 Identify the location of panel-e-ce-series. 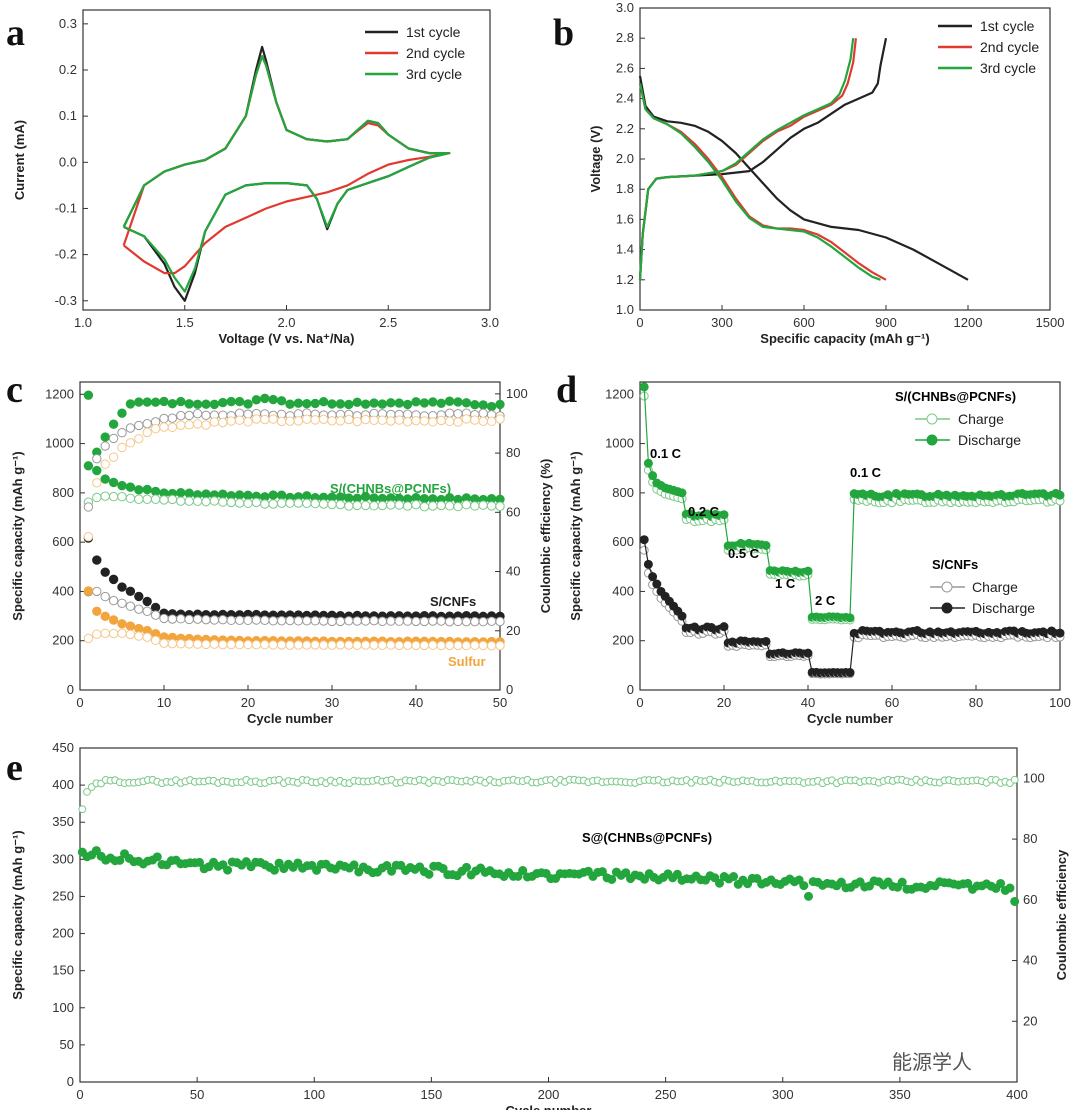
(548, 794).